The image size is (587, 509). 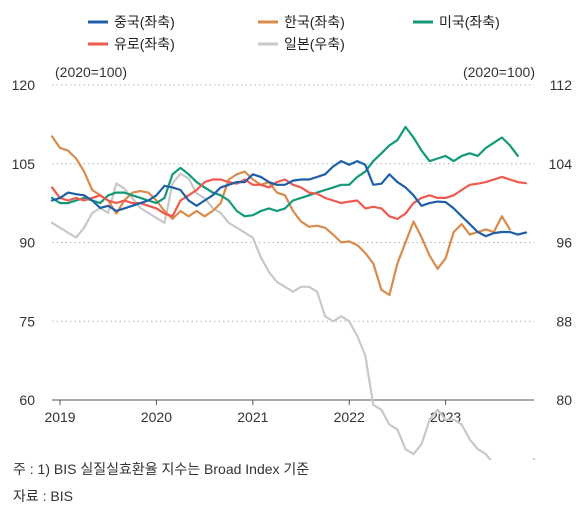 I want to click on legend-label: 미국(좌축), so click(x=469, y=22).